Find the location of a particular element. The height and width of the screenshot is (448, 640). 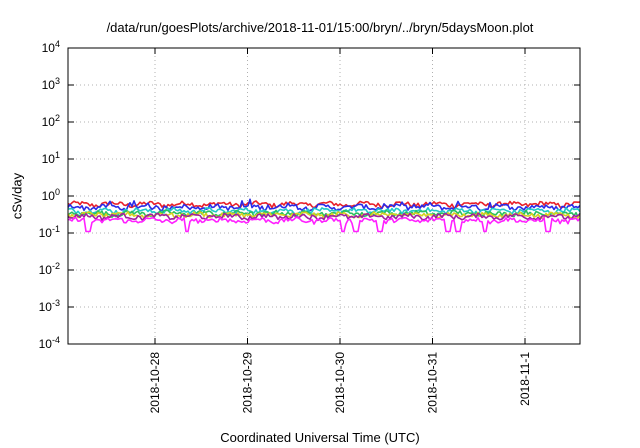

y-tick-label: 10⁴ is located at coordinates (51, 47).